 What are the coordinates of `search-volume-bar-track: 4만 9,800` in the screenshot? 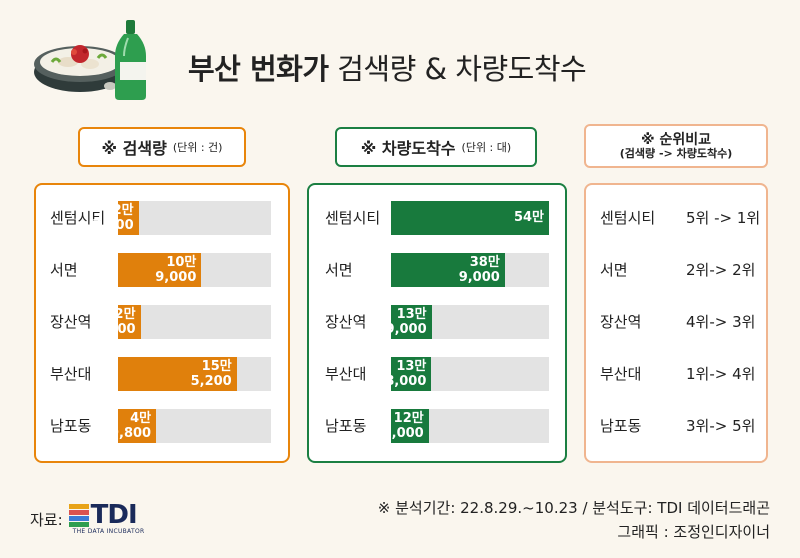 It's located at (190, 426).